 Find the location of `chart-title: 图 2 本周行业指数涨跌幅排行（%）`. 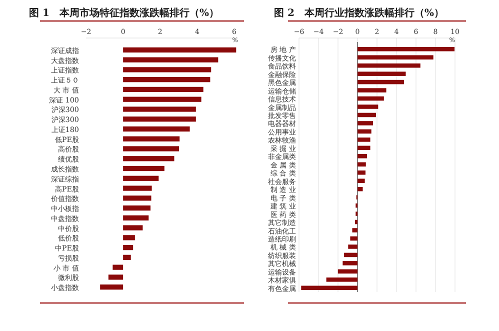

chart-title: 图 2 本周行业指数涨跌幅排行（%） is located at coordinates (359, 13).